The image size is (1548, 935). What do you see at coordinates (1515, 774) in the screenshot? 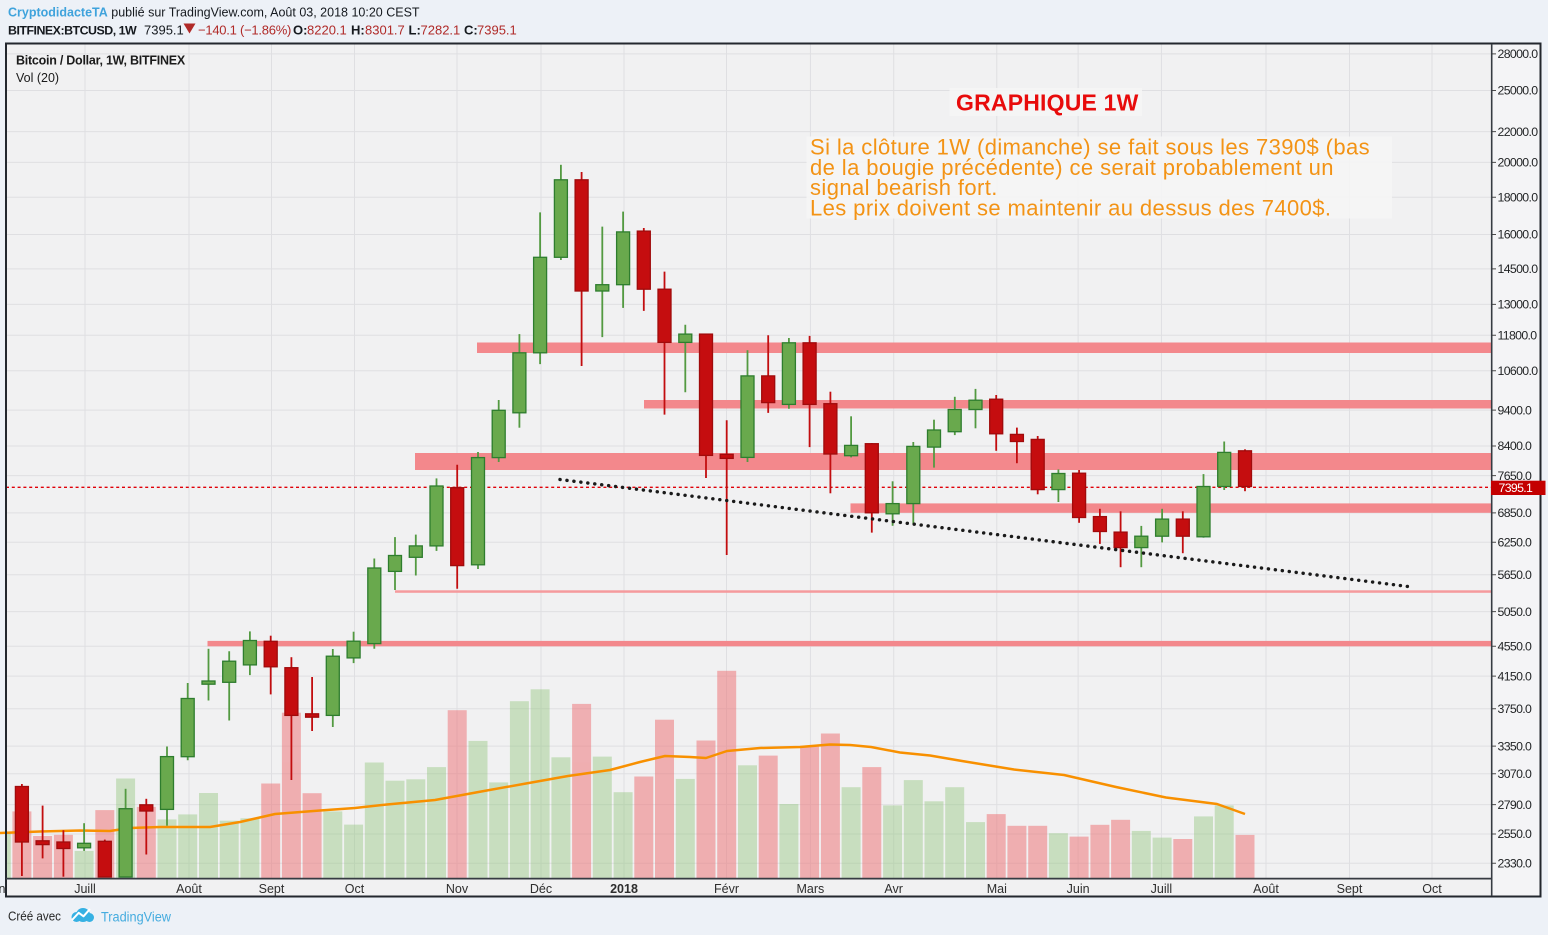
I see `svg-text: 3070.0` at bounding box center [1515, 774].